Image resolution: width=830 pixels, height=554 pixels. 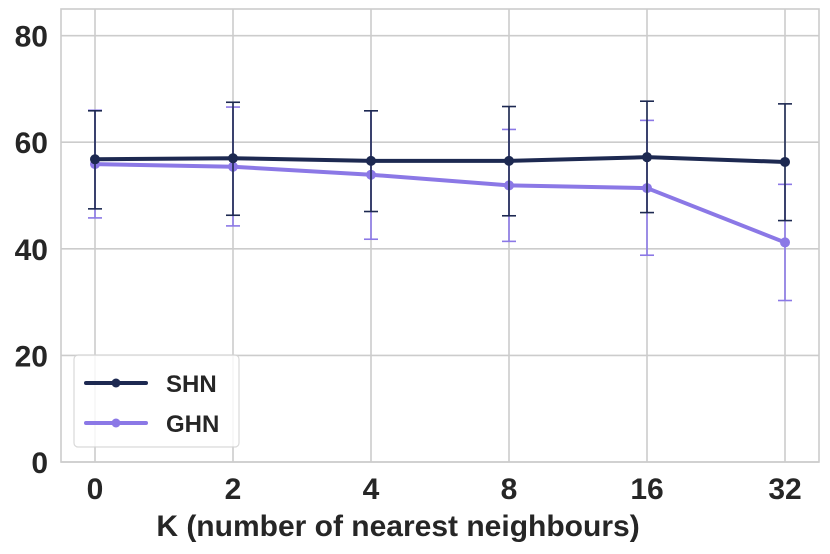 I want to click on legend: SHN GHN, so click(x=156, y=401).